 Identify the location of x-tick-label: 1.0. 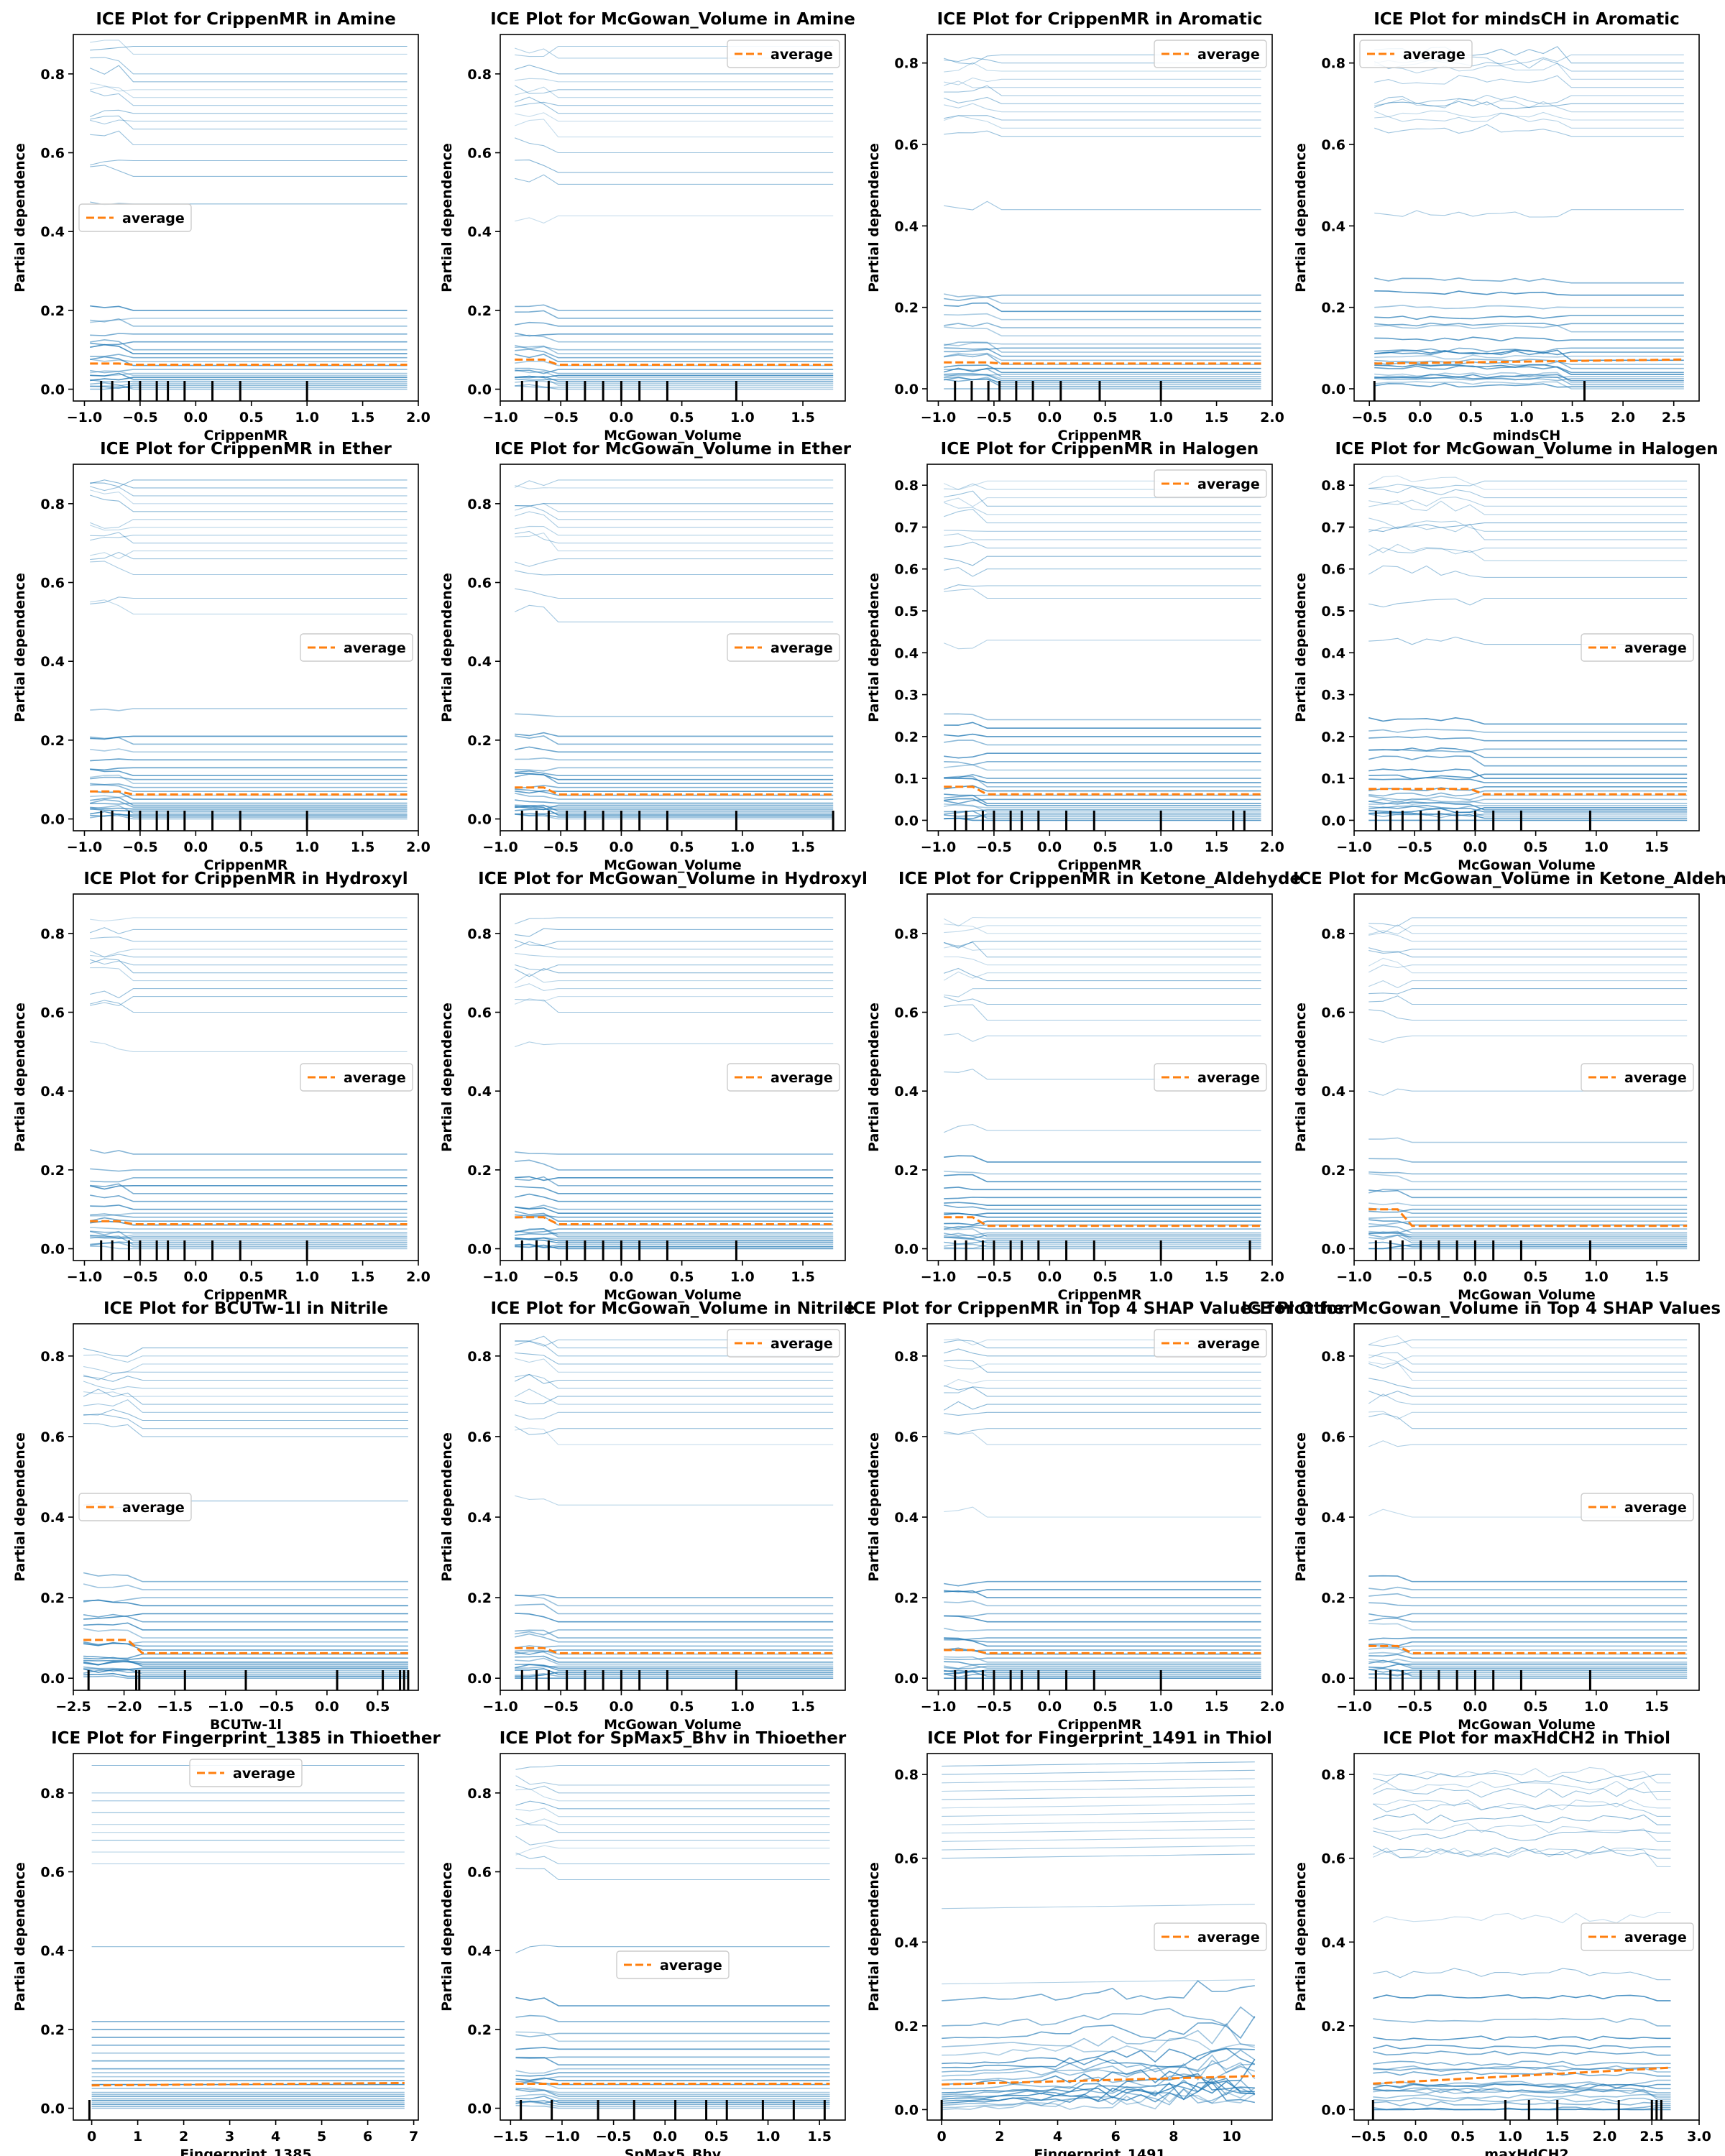
(1161, 1277).